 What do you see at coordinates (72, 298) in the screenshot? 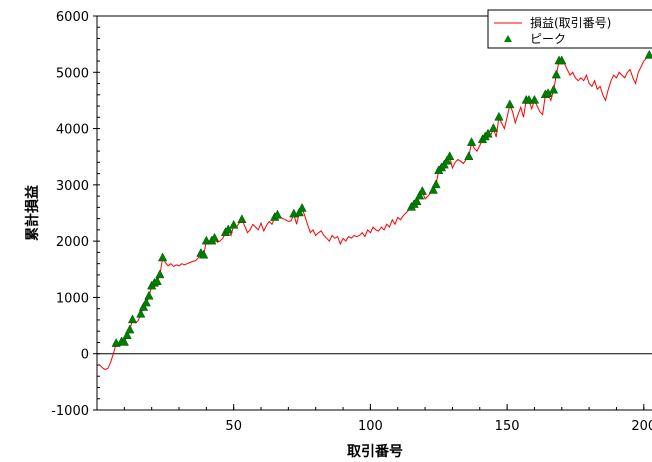
I see `y-tick-label: 1000` at bounding box center [72, 298].